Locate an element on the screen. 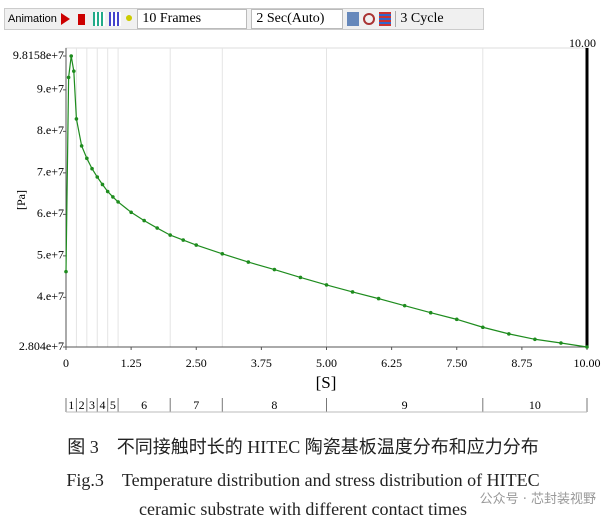  y-tick-label: 9.8158e+7 is located at coordinates (38, 55).